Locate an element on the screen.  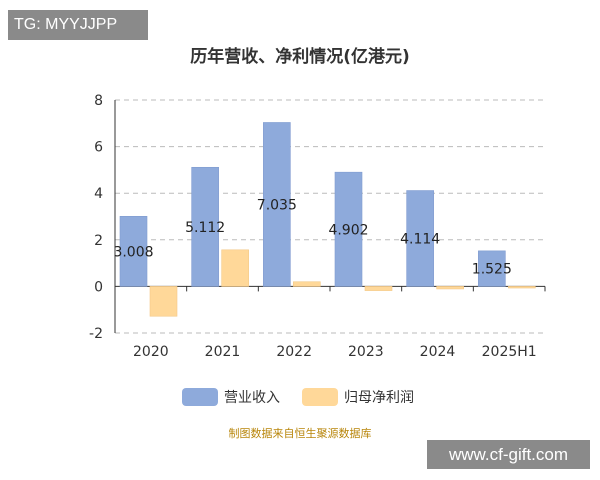
y-tick-label: 8 is located at coordinates (98, 101).